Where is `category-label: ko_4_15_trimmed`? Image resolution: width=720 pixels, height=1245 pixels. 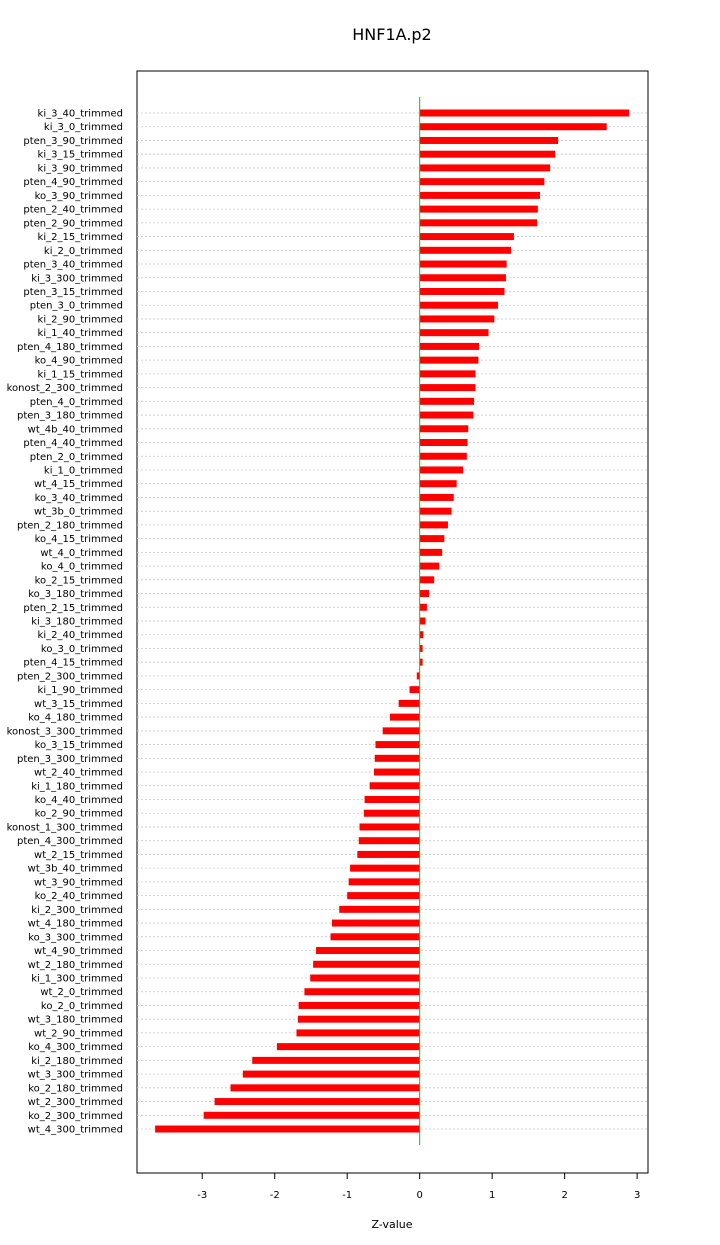
category-label: ko_4_15_trimmed is located at coordinates (79, 539).